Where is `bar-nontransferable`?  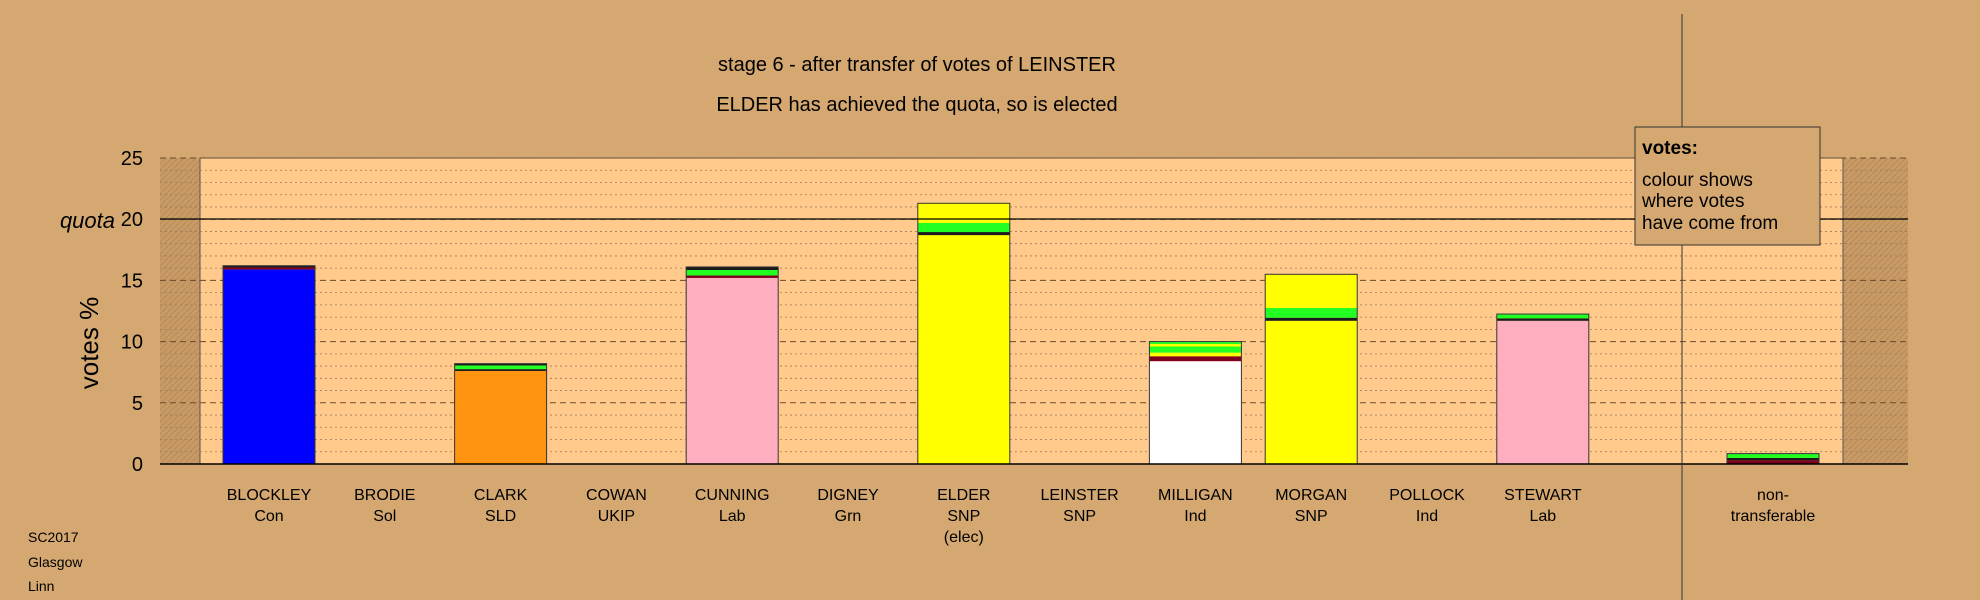
bar-nontransferable is located at coordinates (1773, 459).